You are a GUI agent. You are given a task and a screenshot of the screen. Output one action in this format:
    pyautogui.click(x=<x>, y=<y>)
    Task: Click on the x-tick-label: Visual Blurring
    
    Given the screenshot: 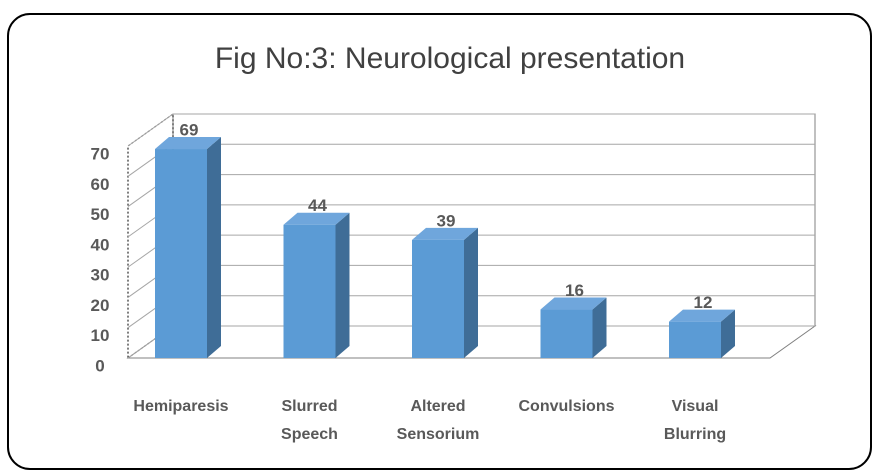 What is the action you would take?
    pyautogui.click(x=695, y=420)
    